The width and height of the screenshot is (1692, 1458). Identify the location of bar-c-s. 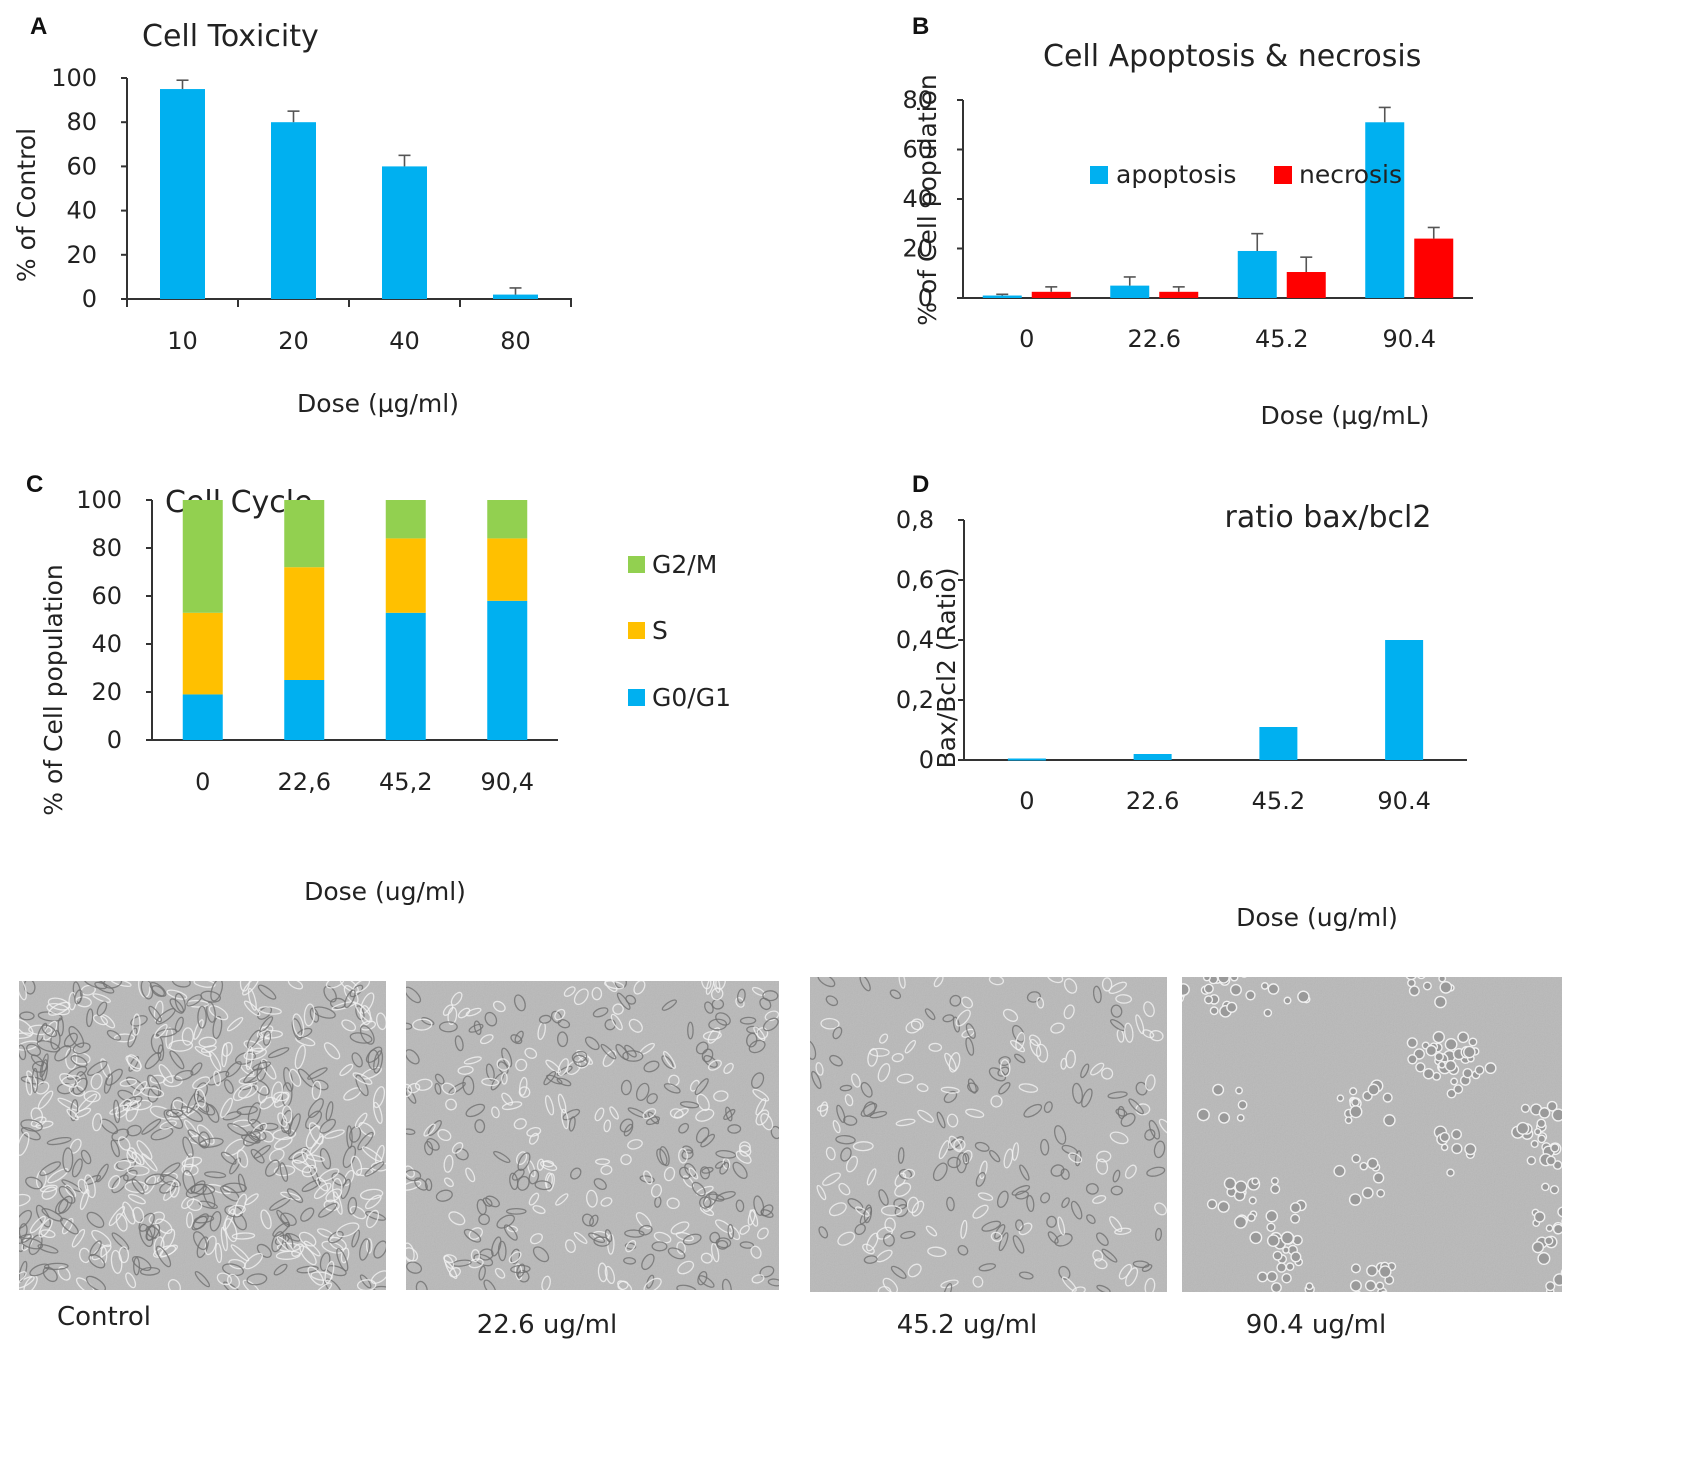
(304, 623).